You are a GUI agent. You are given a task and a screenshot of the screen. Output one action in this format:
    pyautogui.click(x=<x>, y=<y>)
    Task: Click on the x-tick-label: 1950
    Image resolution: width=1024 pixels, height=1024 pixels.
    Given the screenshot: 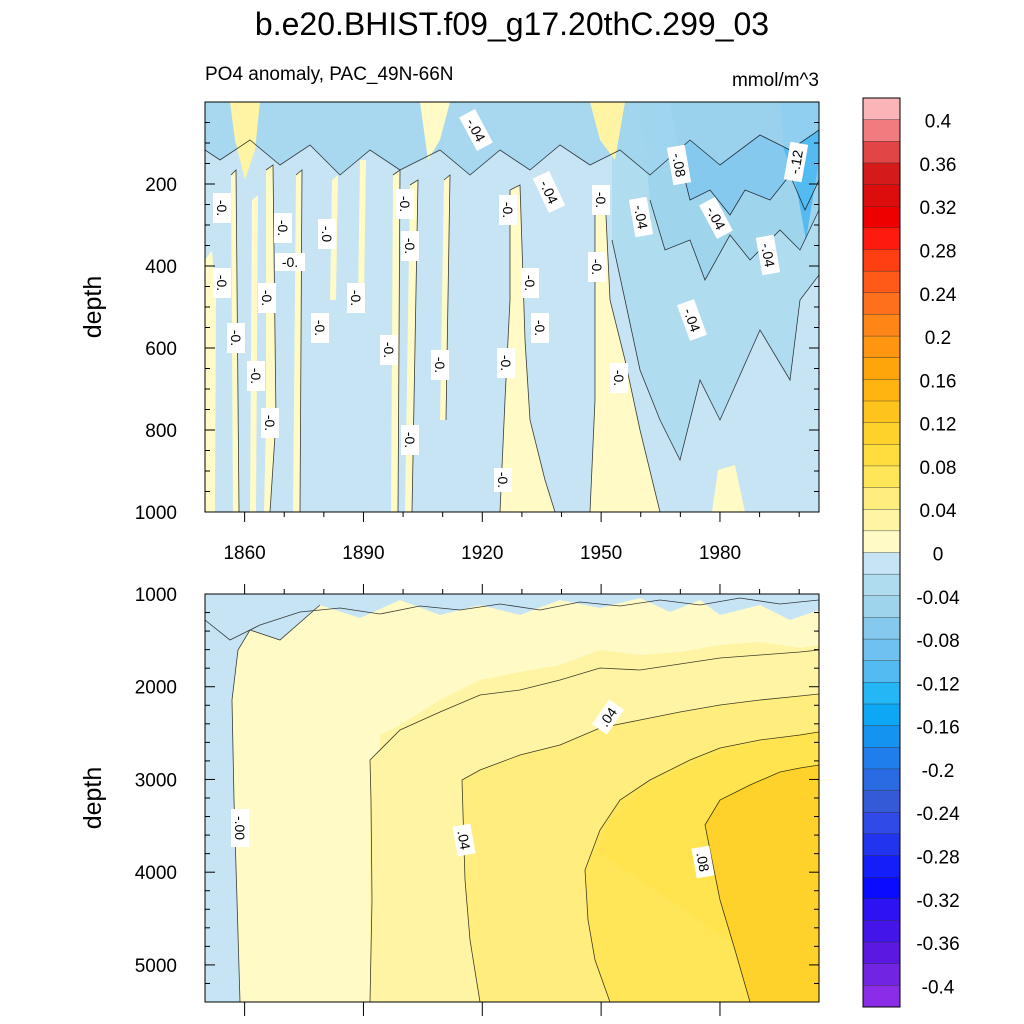 What is the action you would take?
    pyautogui.click(x=601, y=553)
    